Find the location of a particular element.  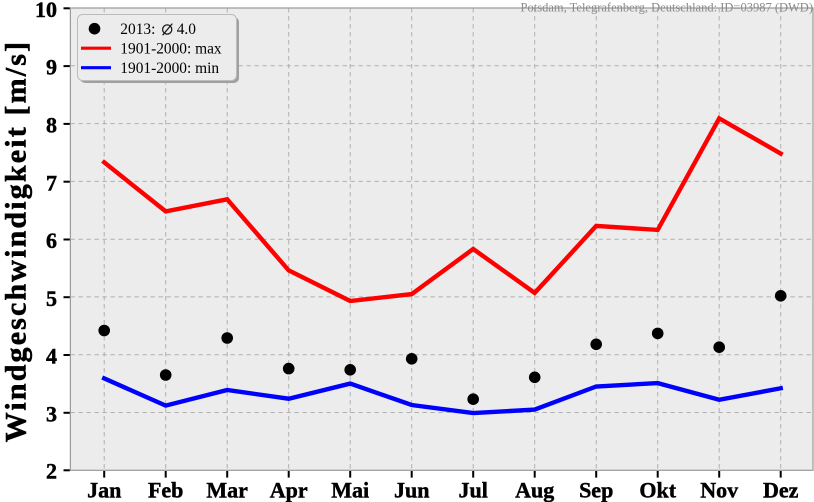

svg-text: 8 is located at coordinates (51, 125).